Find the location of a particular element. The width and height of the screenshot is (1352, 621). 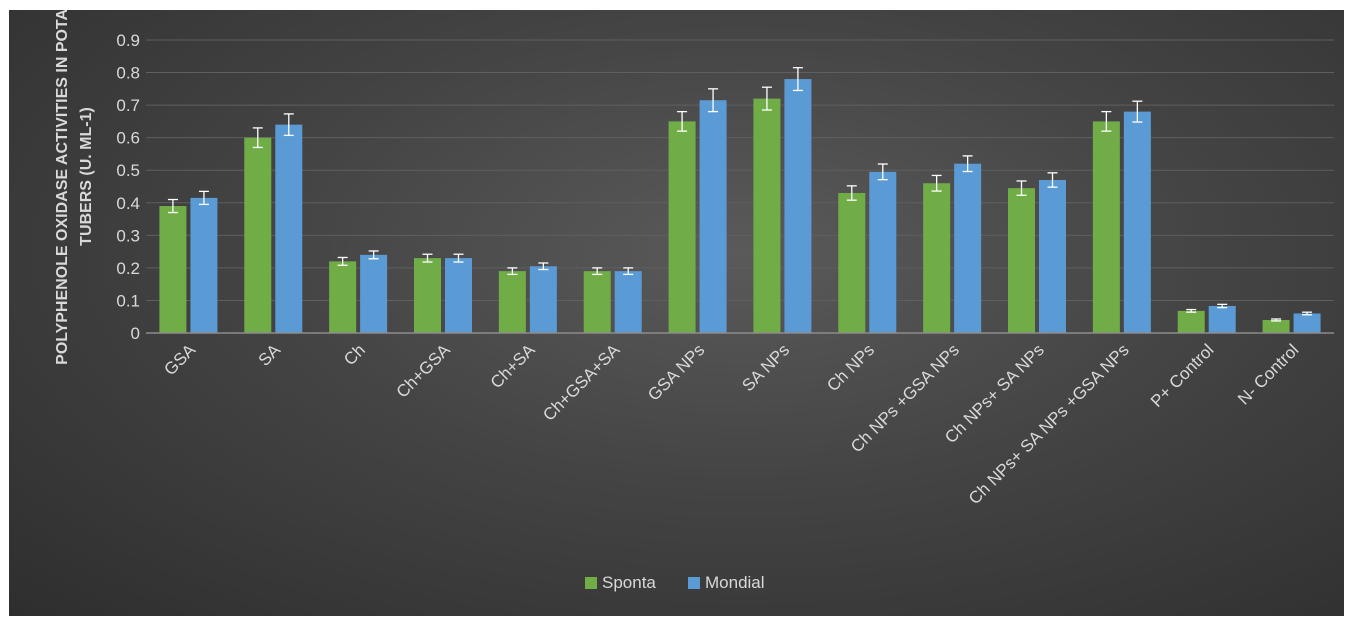

x-tick-label: Ch+GSA is located at coordinates (424, 371).